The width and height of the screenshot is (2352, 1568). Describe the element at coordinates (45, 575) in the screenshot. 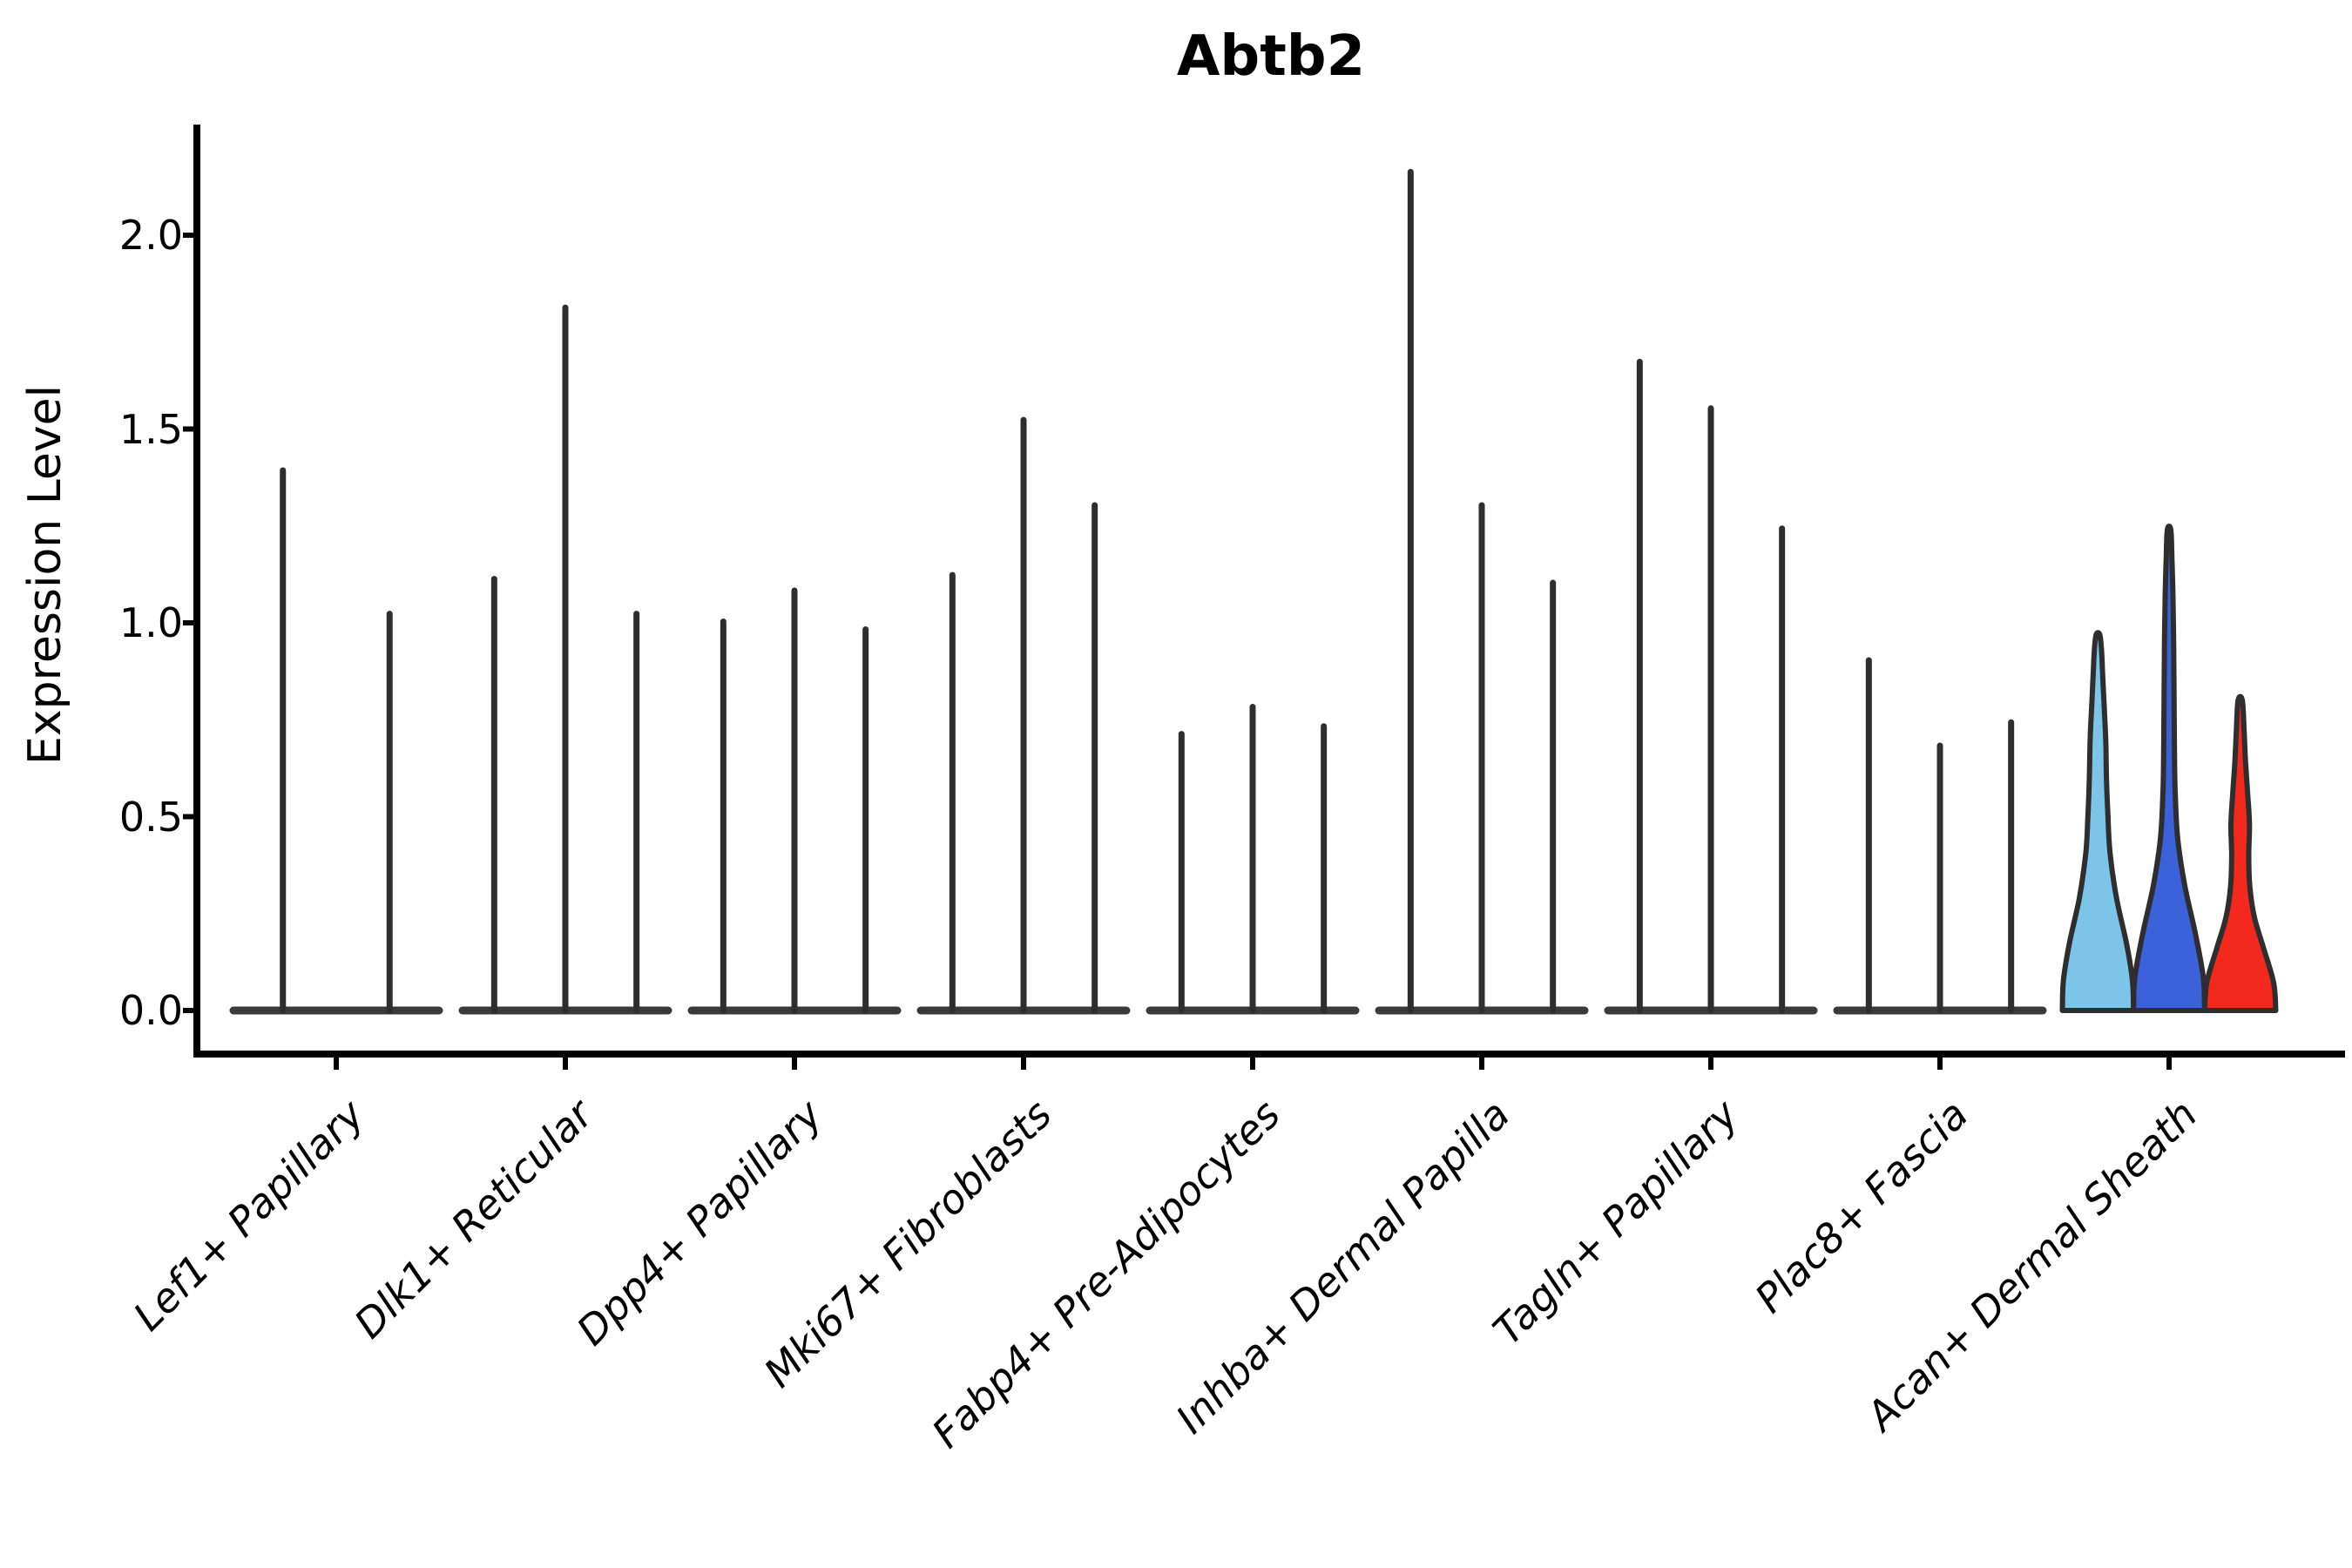

I see `y-axis-label: Expression Level` at that location.